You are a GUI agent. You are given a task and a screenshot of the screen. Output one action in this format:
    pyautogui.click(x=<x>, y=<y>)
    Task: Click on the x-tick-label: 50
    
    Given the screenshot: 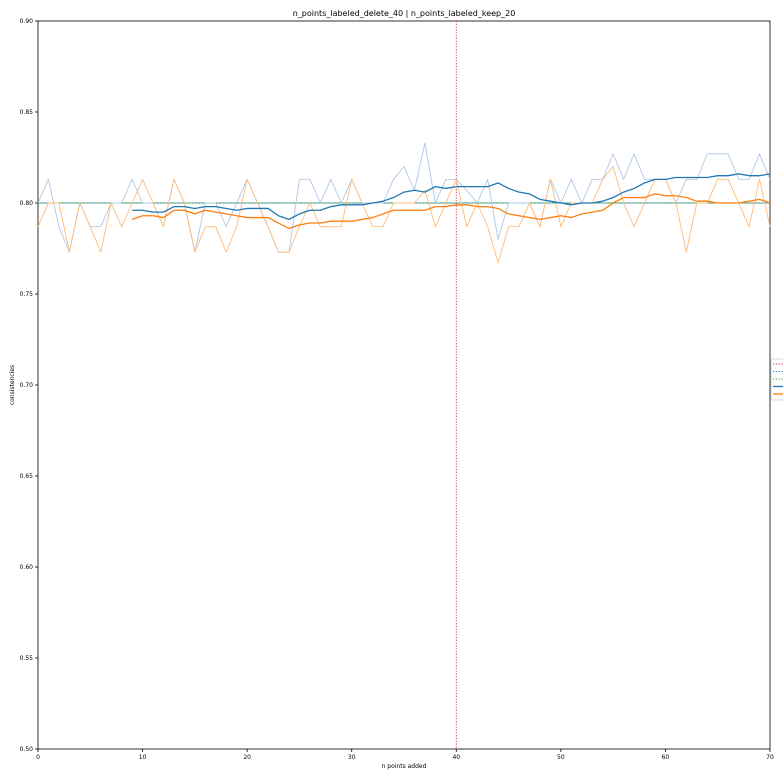 What is the action you would take?
    pyautogui.click(x=561, y=757)
    